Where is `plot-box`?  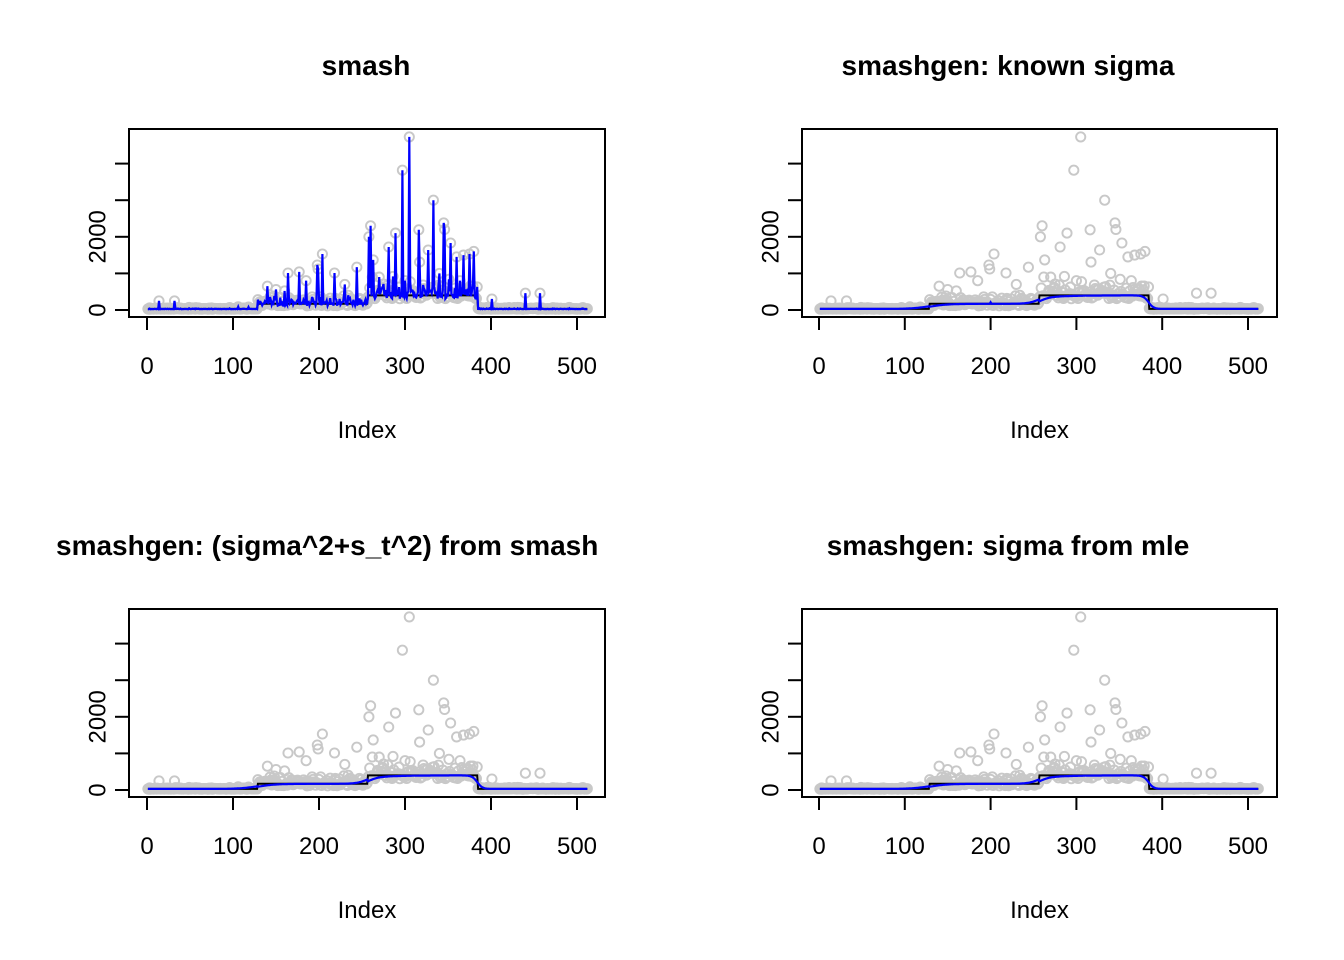 plot-box is located at coordinates (367, 703).